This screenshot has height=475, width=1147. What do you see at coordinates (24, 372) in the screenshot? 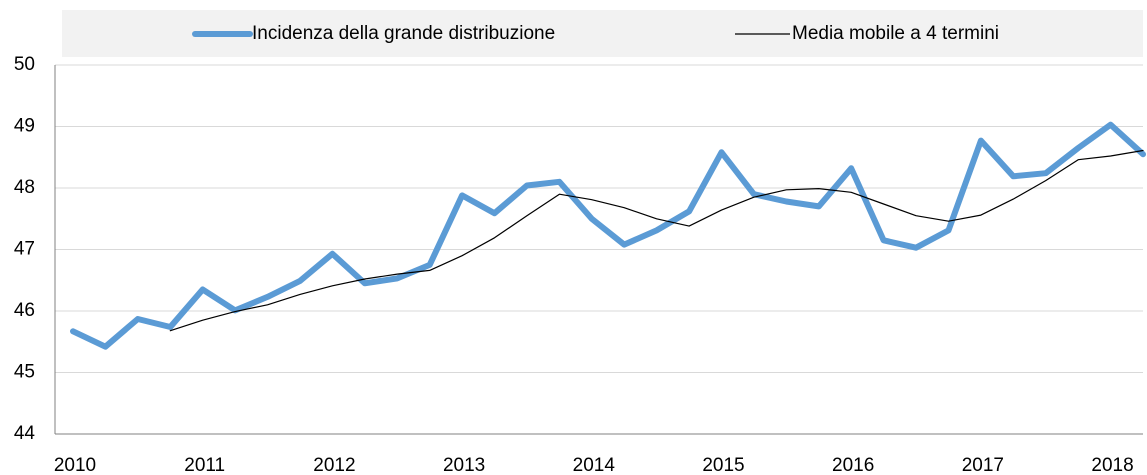
I see `y-tick-label: 45` at bounding box center [24, 372].